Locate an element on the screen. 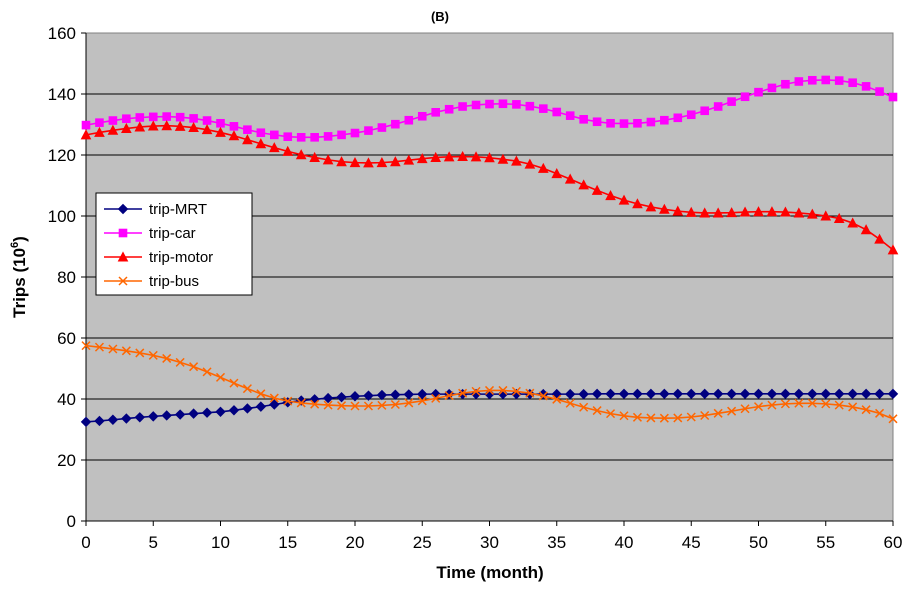 This screenshot has height=589, width=905. x-axis-title: Time (month) is located at coordinates (489, 572).